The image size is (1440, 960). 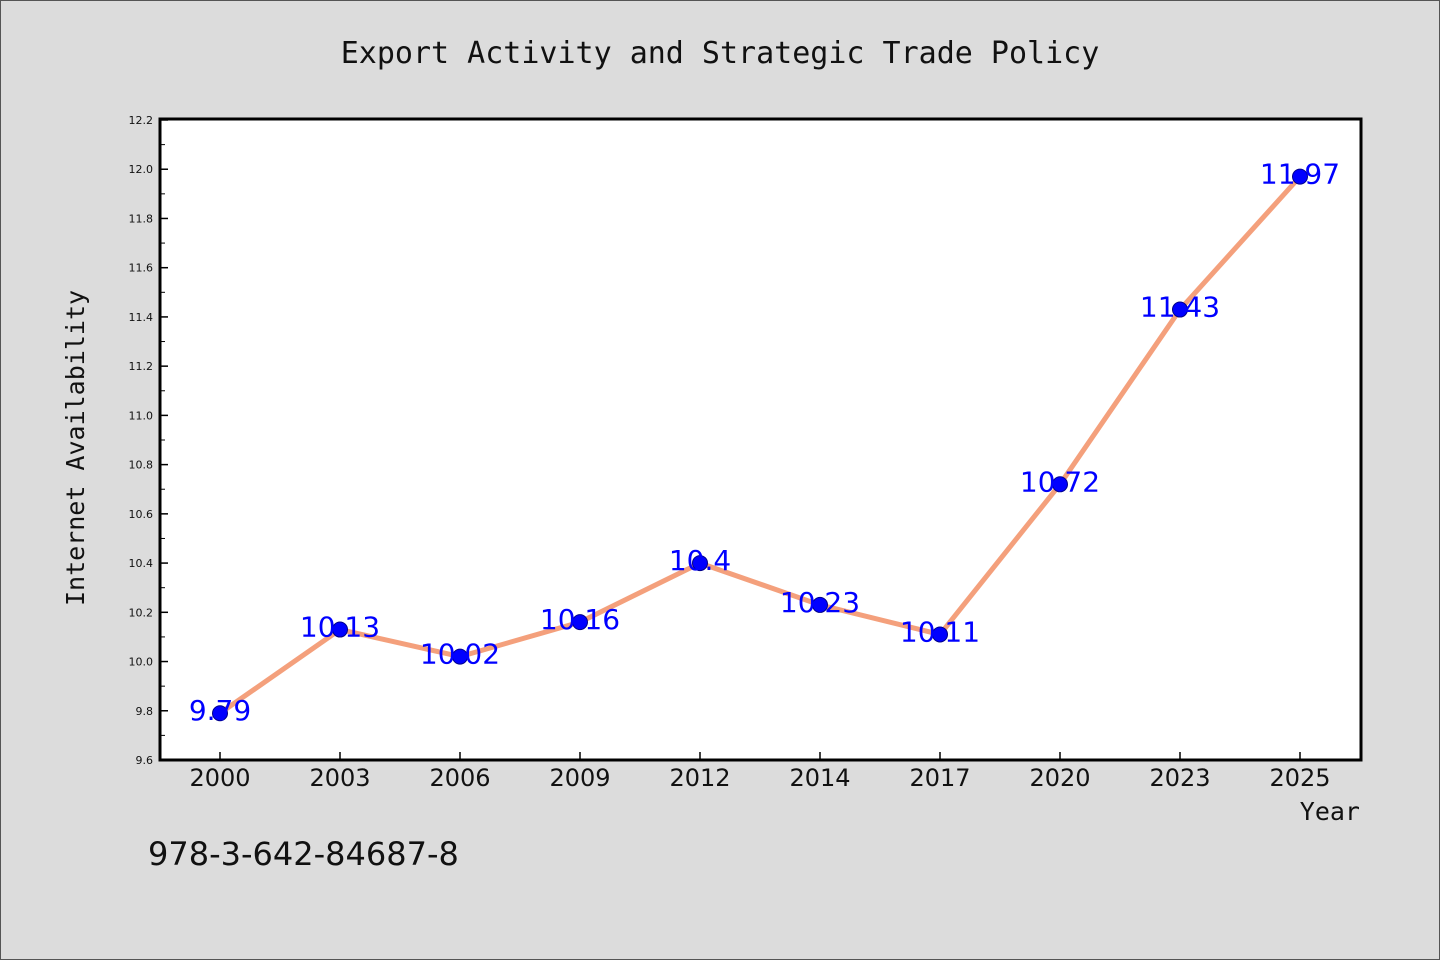 What do you see at coordinates (219, 778) in the screenshot?
I see `x-tick-label: 2000` at bounding box center [219, 778].